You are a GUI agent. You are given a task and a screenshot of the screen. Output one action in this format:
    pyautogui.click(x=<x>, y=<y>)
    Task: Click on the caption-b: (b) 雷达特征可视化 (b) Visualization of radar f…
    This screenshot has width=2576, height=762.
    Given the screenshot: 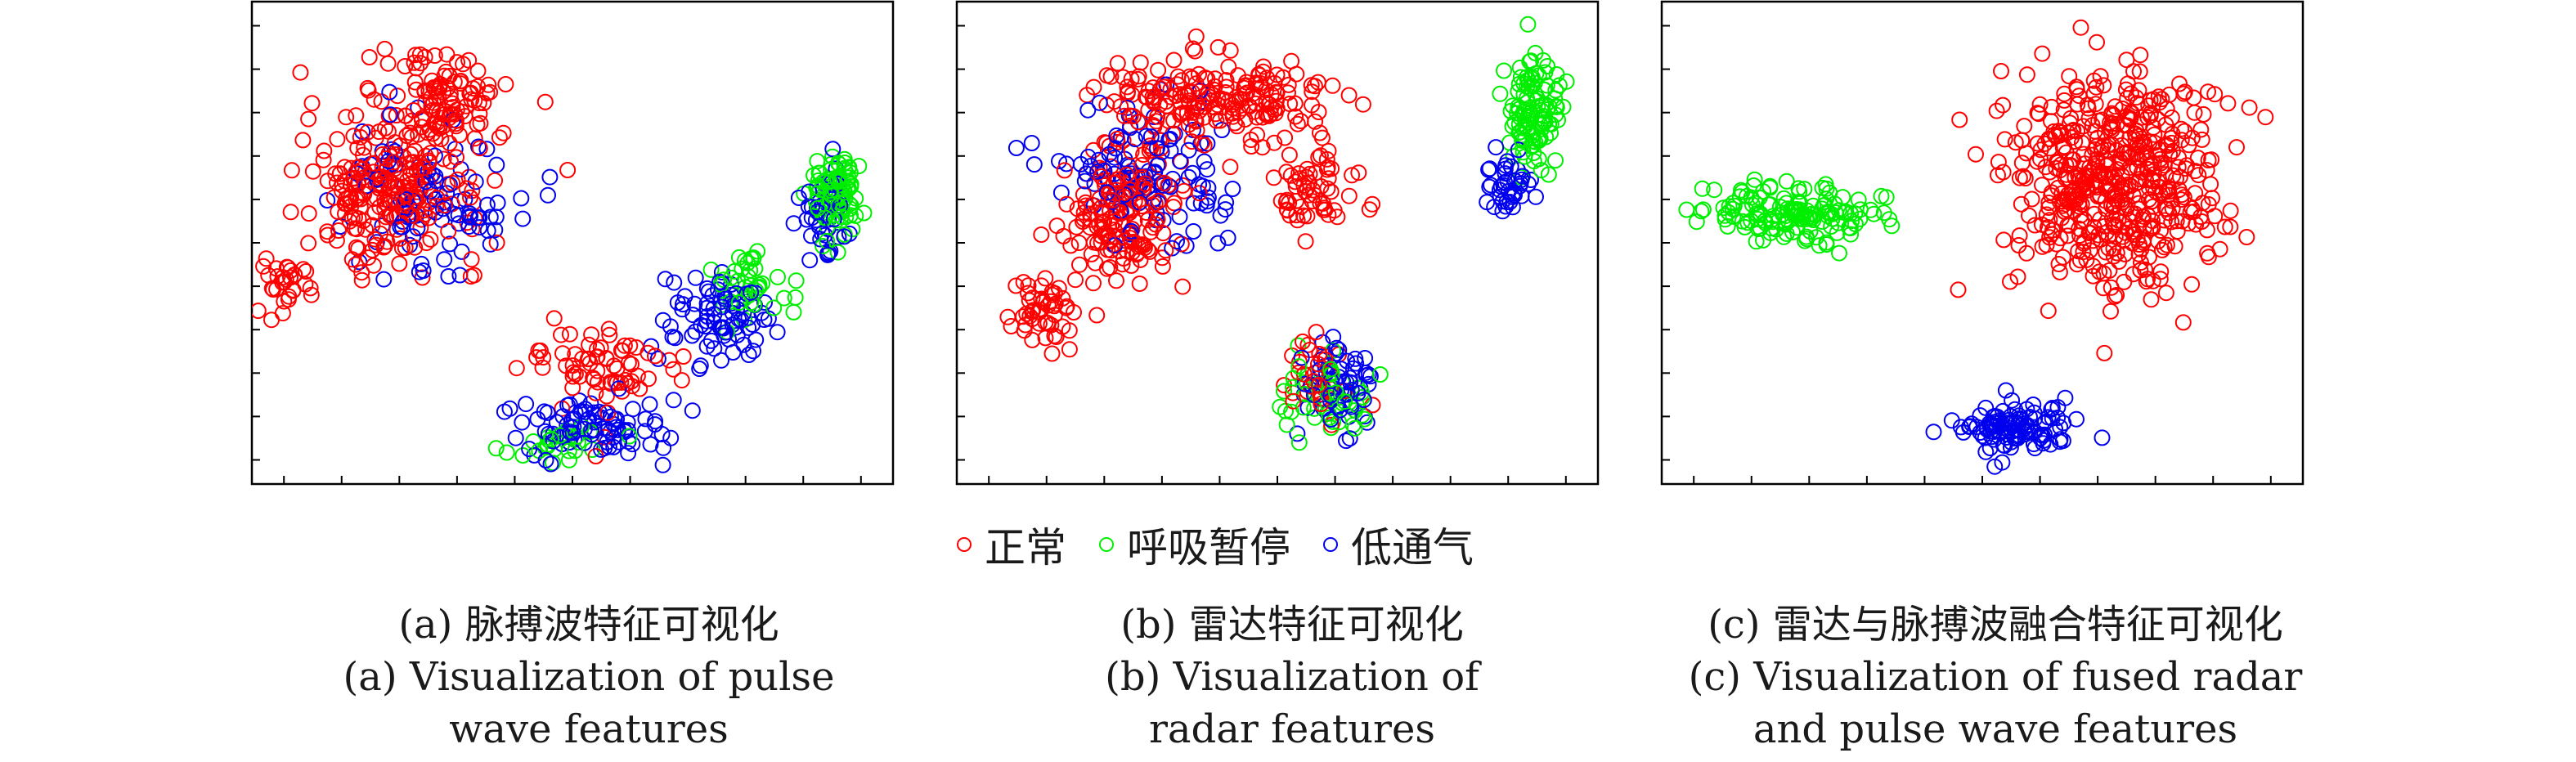 What is the action you would take?
    pyautogui.click(x=1292, y=676)
    